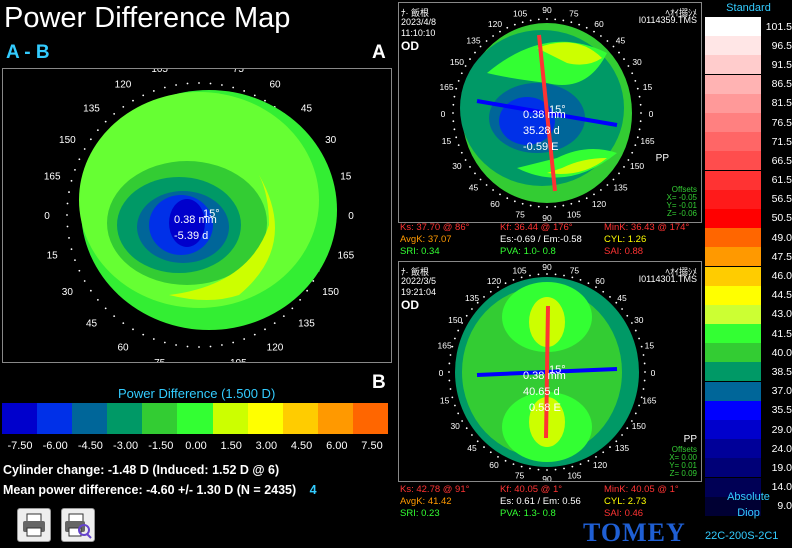 Image resolution: width=792 pixels, height=548 pixels. I want to click on scale-row: 37.0, so click(748, 391).